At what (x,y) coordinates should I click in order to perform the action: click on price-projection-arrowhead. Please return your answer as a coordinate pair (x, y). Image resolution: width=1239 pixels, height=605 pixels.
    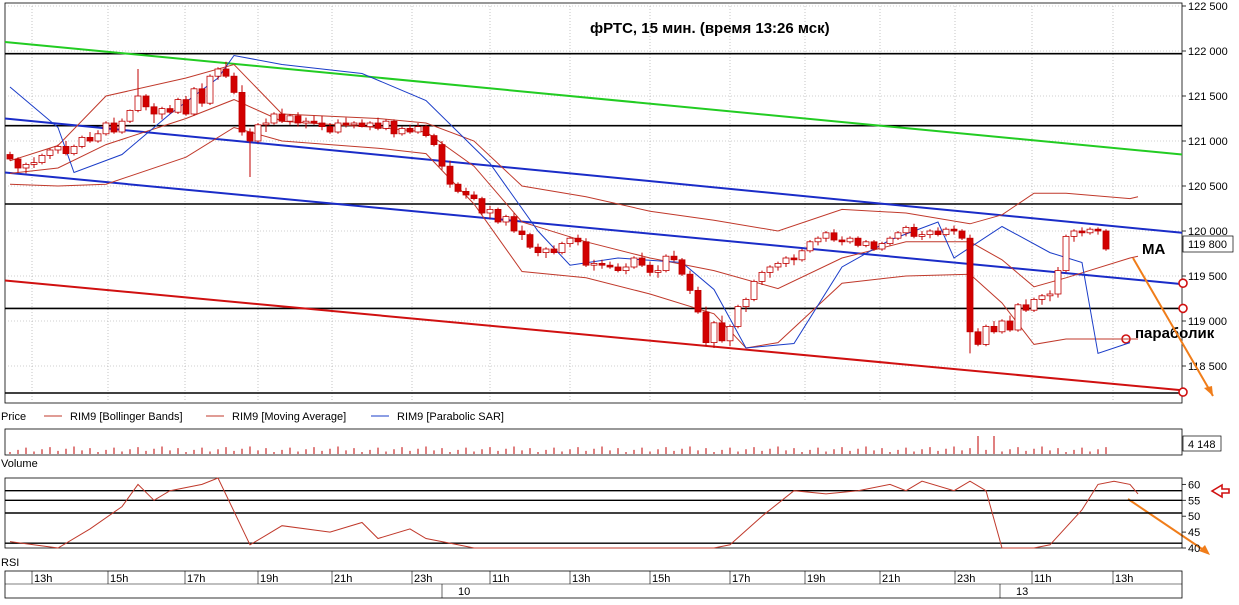
    Looking at the image, I should click on (1208, 391).